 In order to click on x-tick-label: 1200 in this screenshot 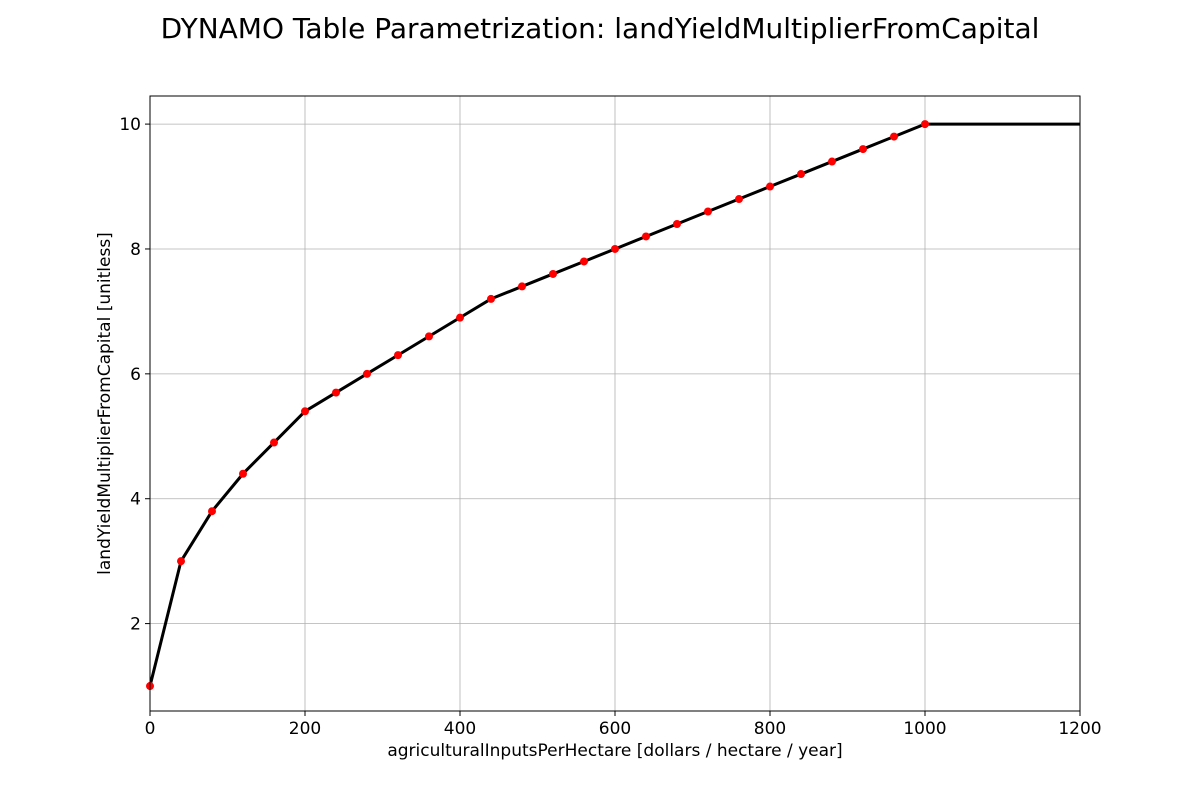, I will do `click(1079, 729)`.